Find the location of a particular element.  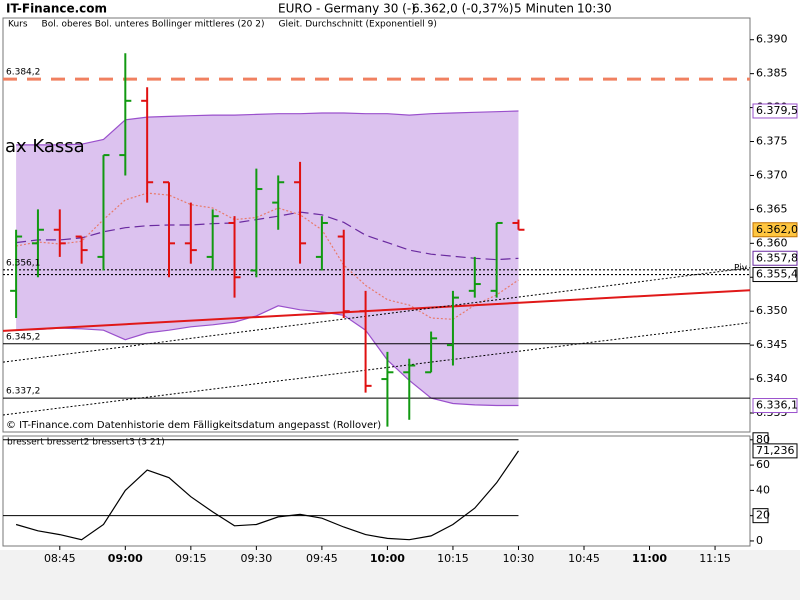

instrument: EURO - Germany 30 (-) is located at coordinates (347, 9).